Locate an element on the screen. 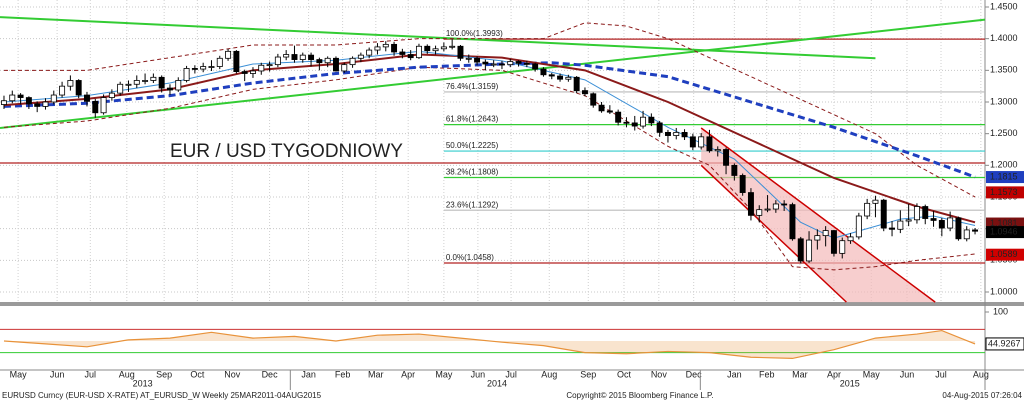 Image resolution: width=1024 pixels, height=406 pixels. last-value-label: 44.9267 is located at coordinates (1004, 343).